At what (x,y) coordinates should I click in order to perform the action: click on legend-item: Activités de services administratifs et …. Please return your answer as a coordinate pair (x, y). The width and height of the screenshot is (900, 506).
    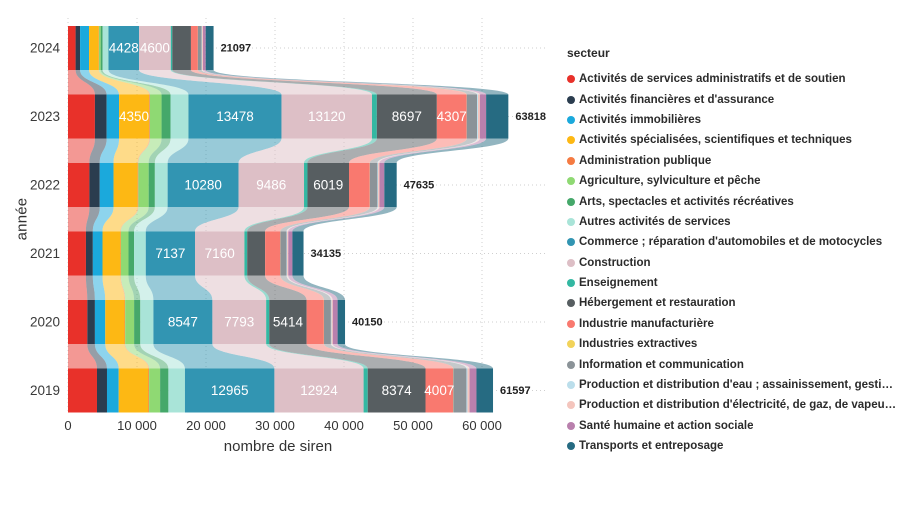
    Looking at the image, I should click on (732, 79).